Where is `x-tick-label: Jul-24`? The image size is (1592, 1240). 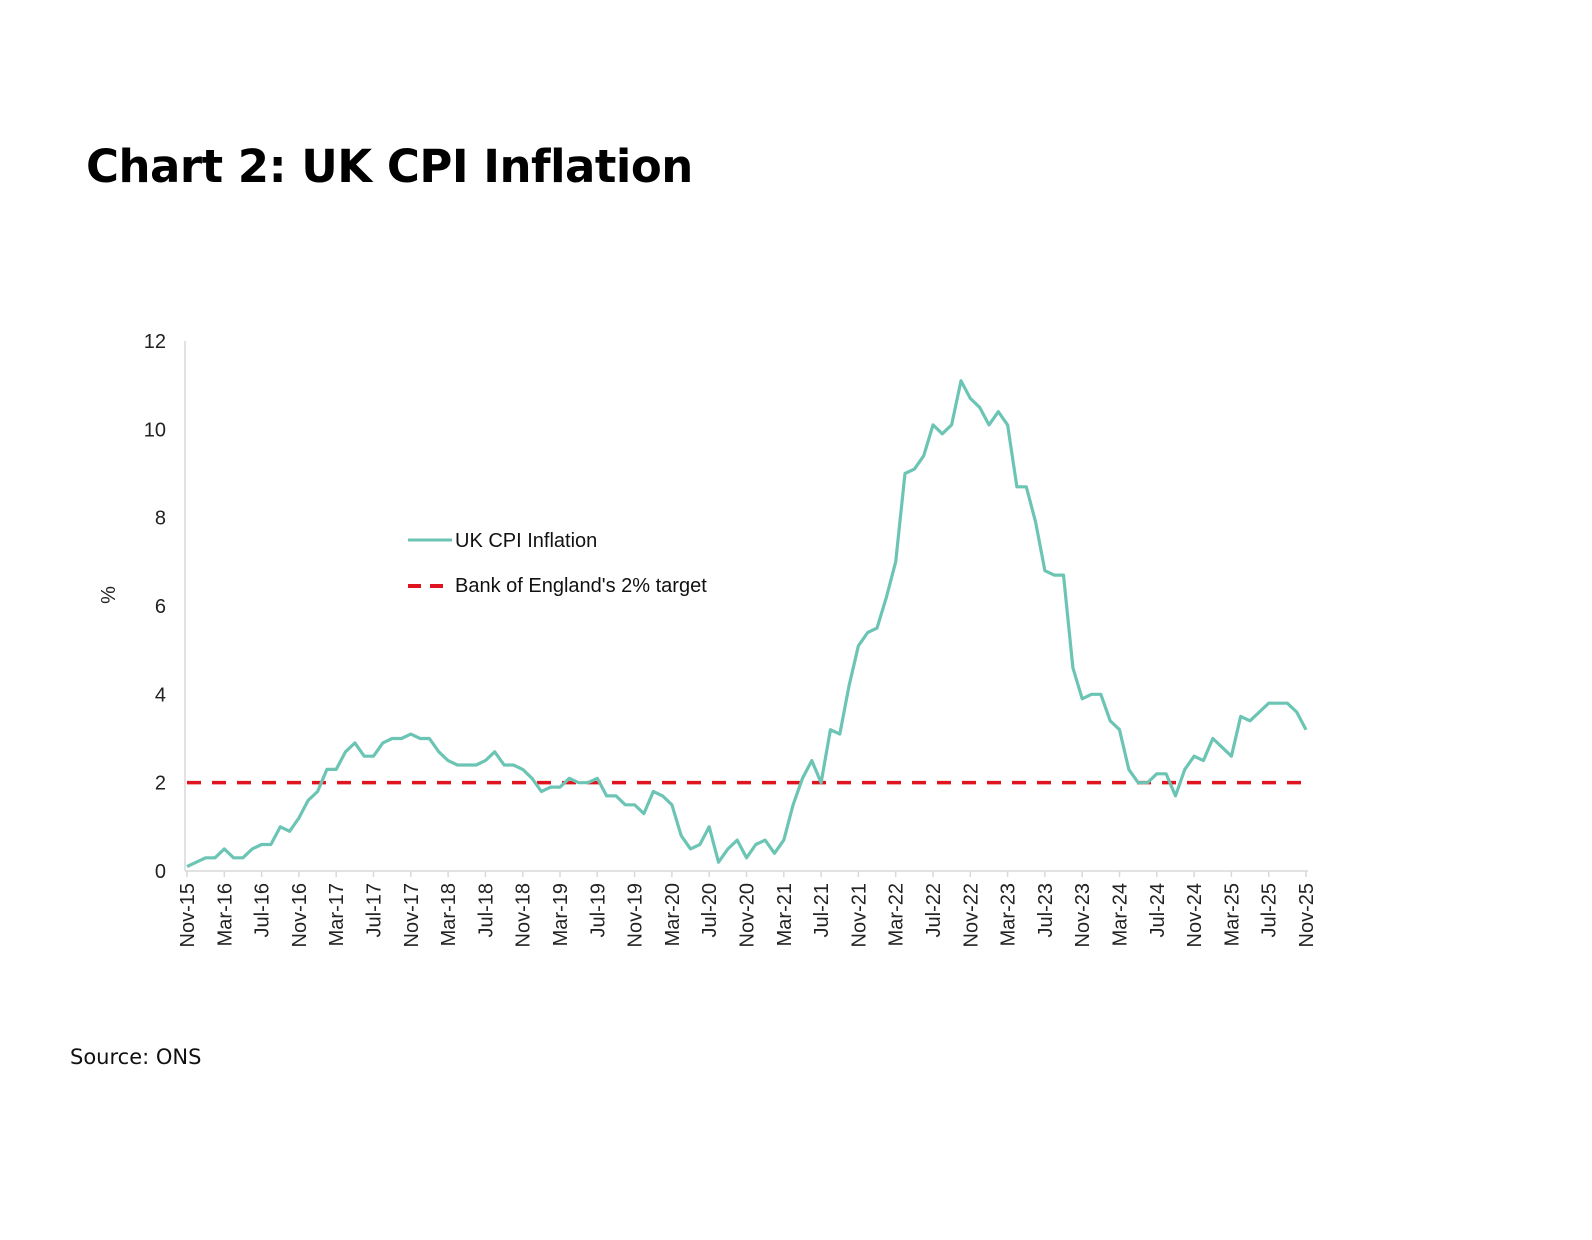 x-tick-label: Jul-24 is located at coordinates (1158, 910).